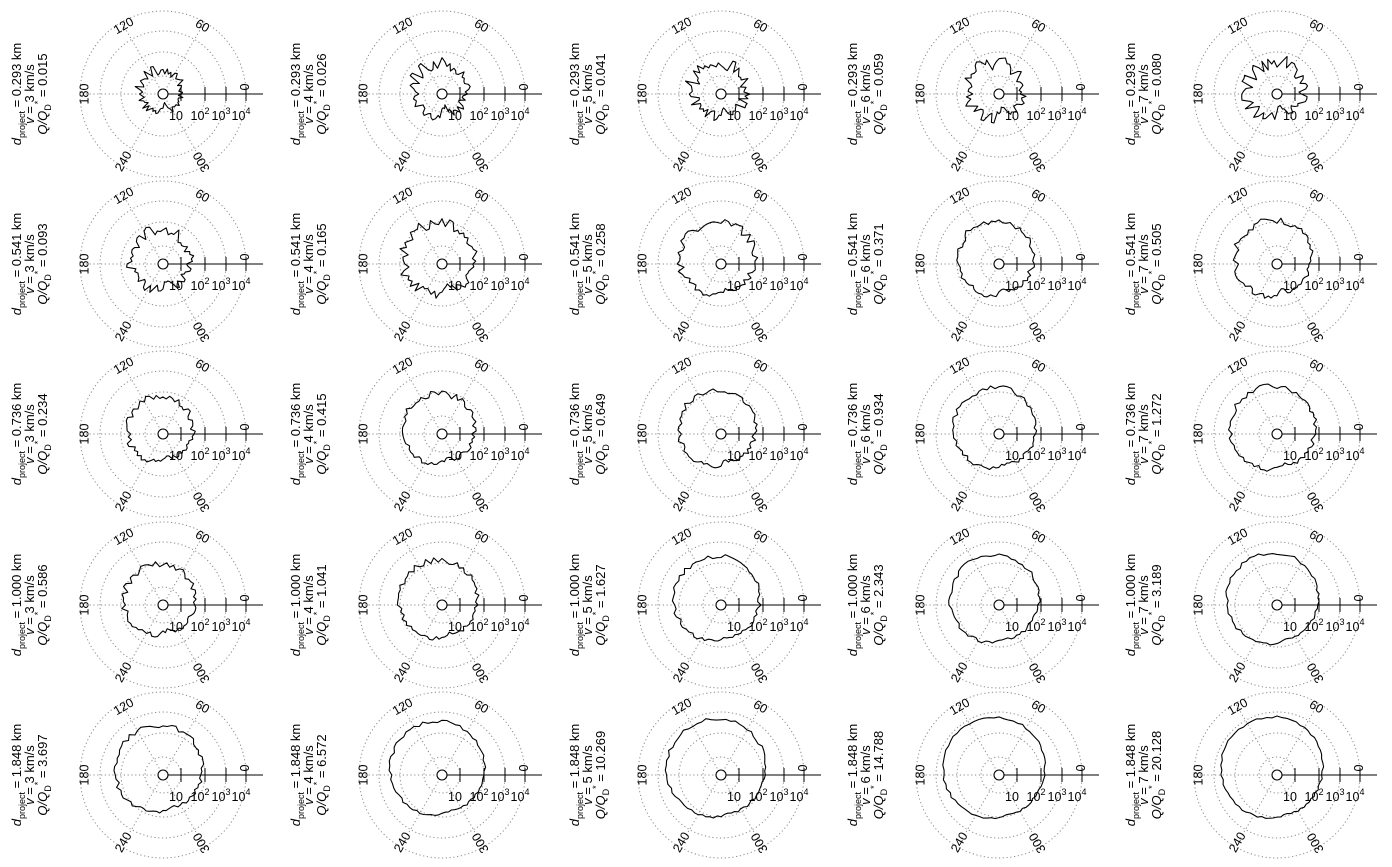 The image size is (1392, 867). What do you see at coordinates (221, 625) in the screenshot?
I see `radial-tick-label: 10³` at bounding box center [221, 625].